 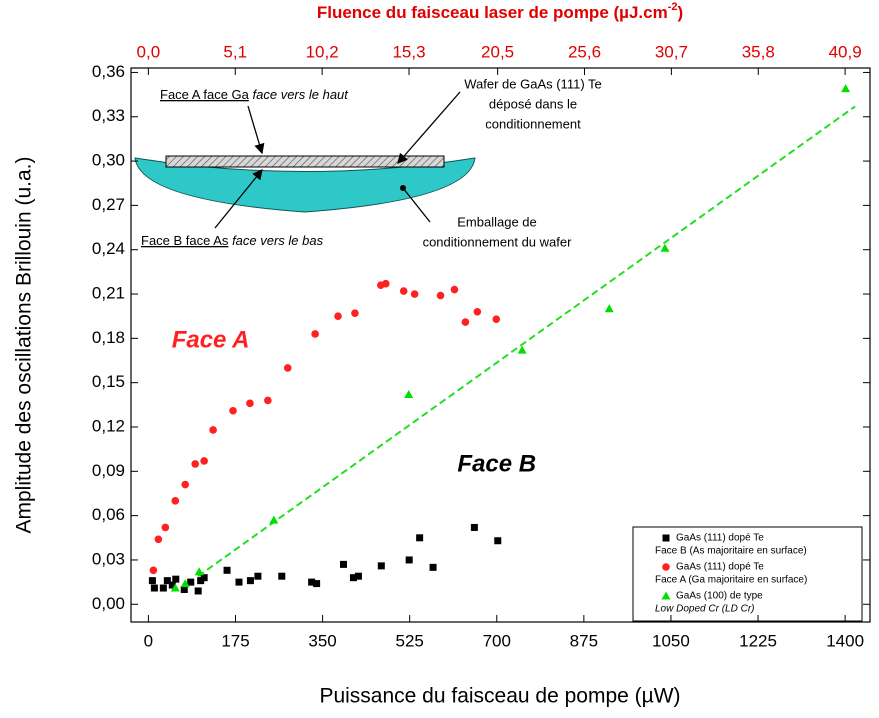 I want to click on x-tick-label: 525, so click(x=409, y=640).